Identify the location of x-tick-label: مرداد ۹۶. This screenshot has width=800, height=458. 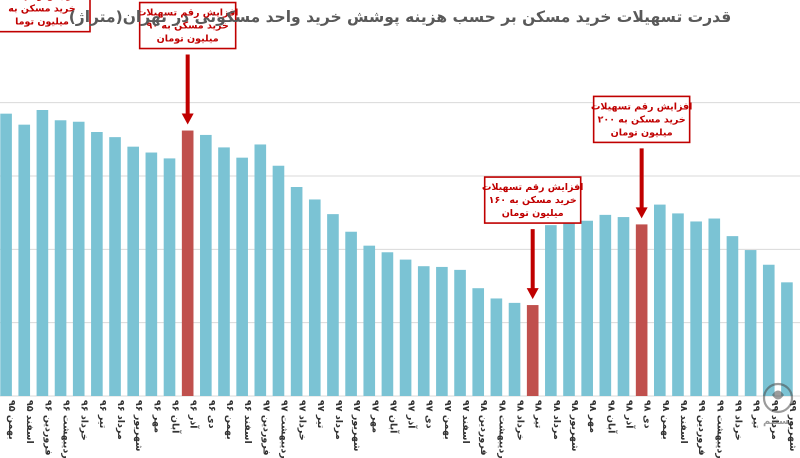
(120, 420).